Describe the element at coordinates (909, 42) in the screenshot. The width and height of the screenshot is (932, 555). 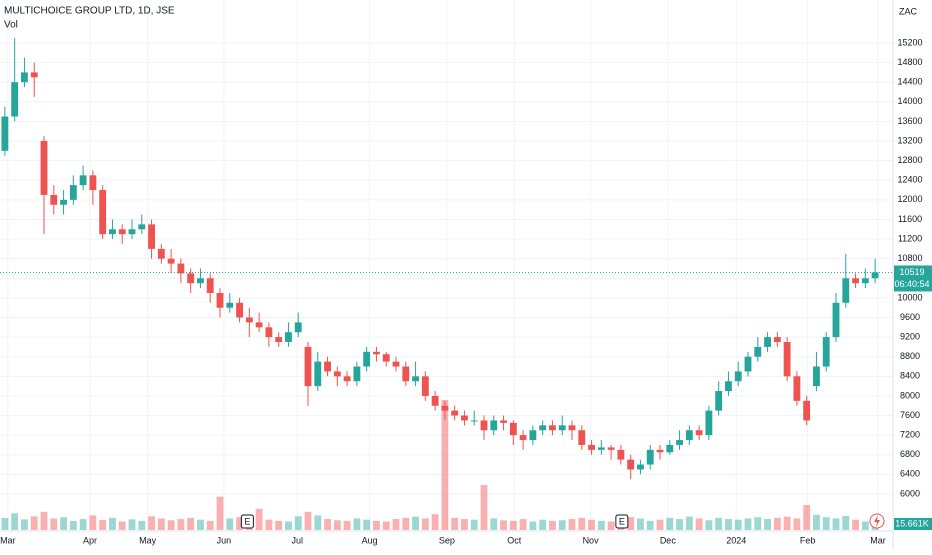
I see `y-tick-label: 15200` at that location.